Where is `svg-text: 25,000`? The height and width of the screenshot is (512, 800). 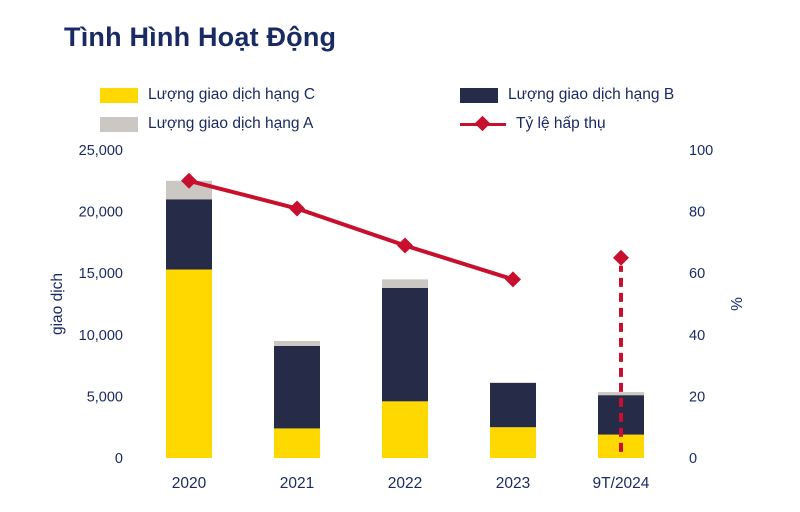
svg-text: 25,000 is located at coordinates (101, 151).